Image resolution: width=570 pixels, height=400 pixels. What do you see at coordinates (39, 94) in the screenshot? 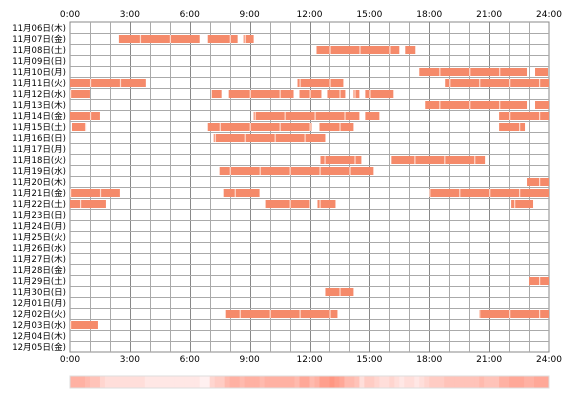
I see `row-label: 11月12日(水)` at bounding box center [39, 94].